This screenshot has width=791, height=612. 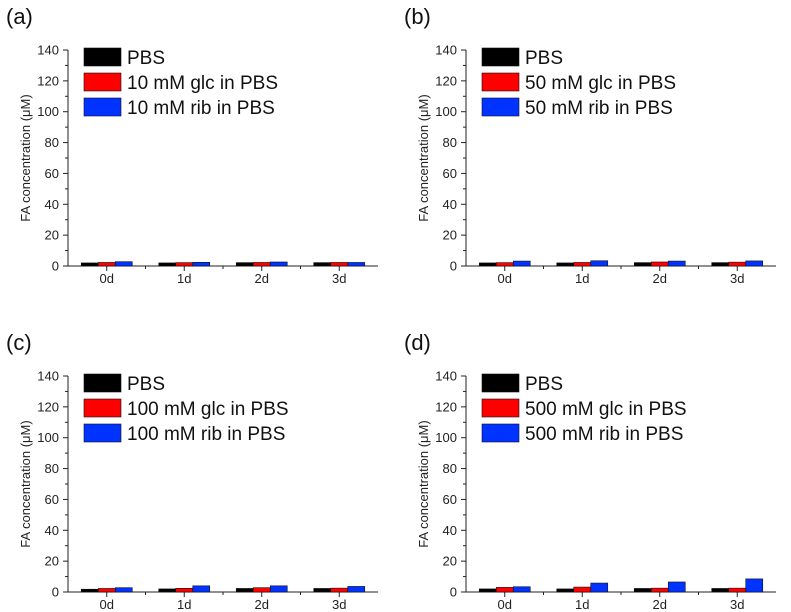 I want to click on panel-label: (a), so click(x=19, y=16).